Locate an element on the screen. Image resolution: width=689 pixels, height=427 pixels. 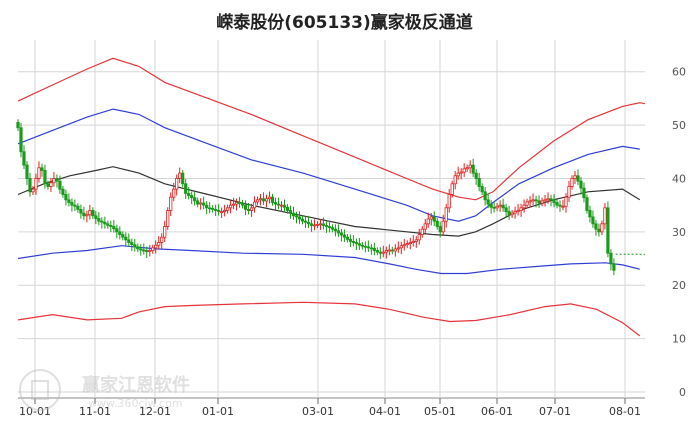
y-tick-label: 50 is located at coordinates (679, 125).